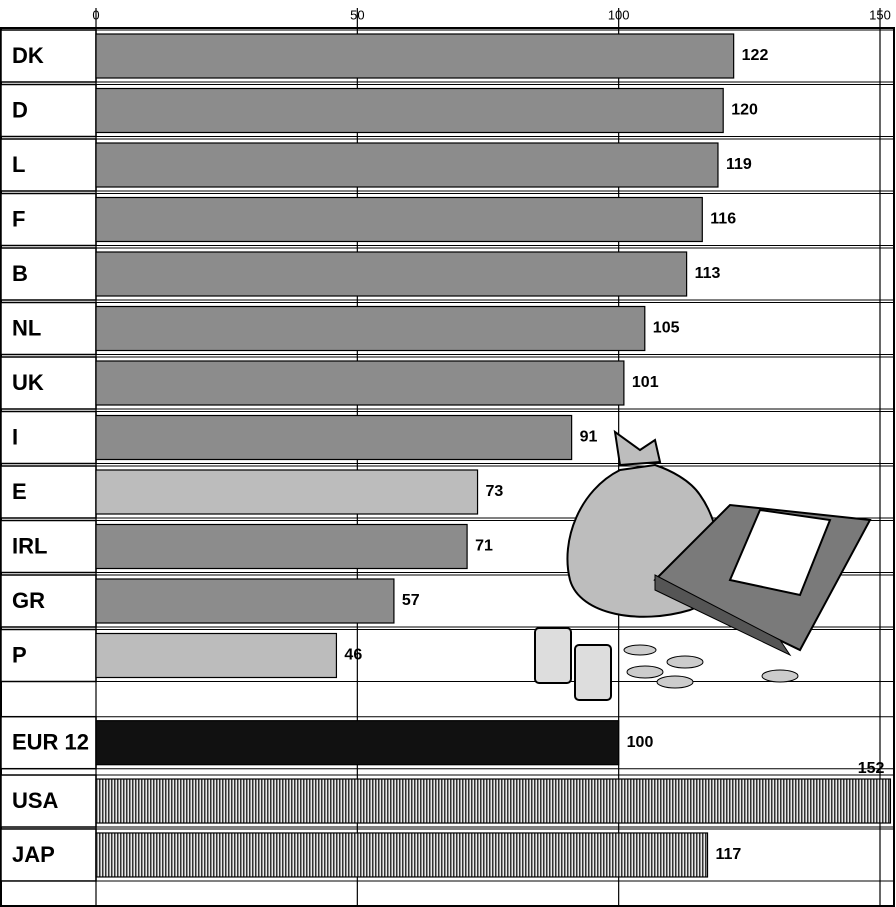  I want to click on category-label: UK, so click(28, 382).